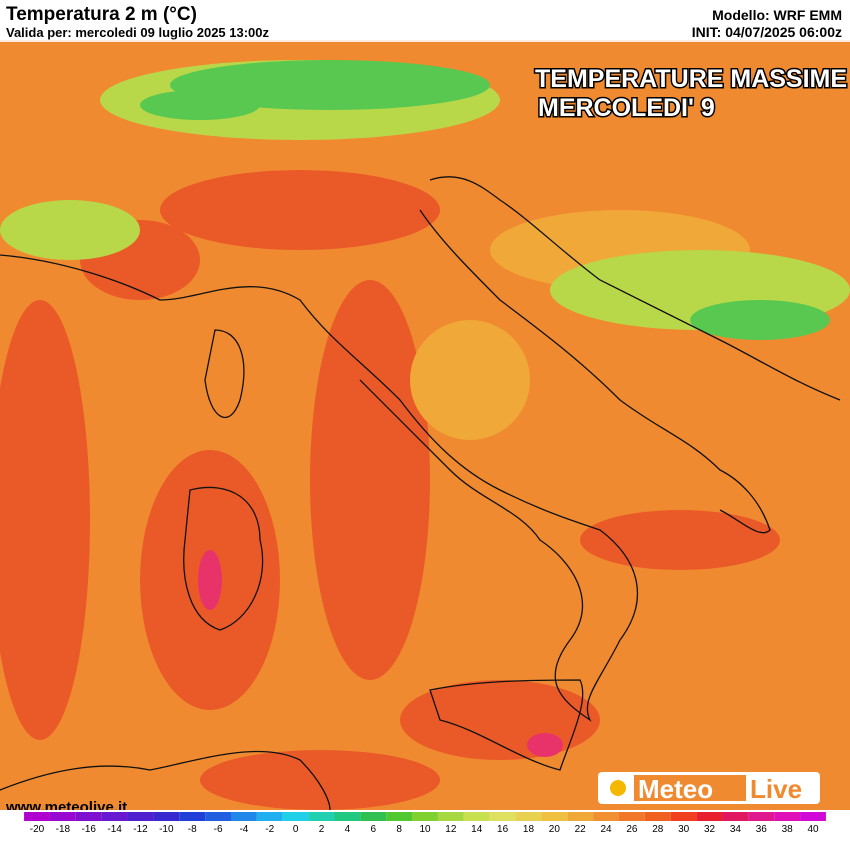  Describe the element at coordinates (691, 79) in the screenshot. I see `overlay-title: TEMPERATURE MASSIME` at that location.